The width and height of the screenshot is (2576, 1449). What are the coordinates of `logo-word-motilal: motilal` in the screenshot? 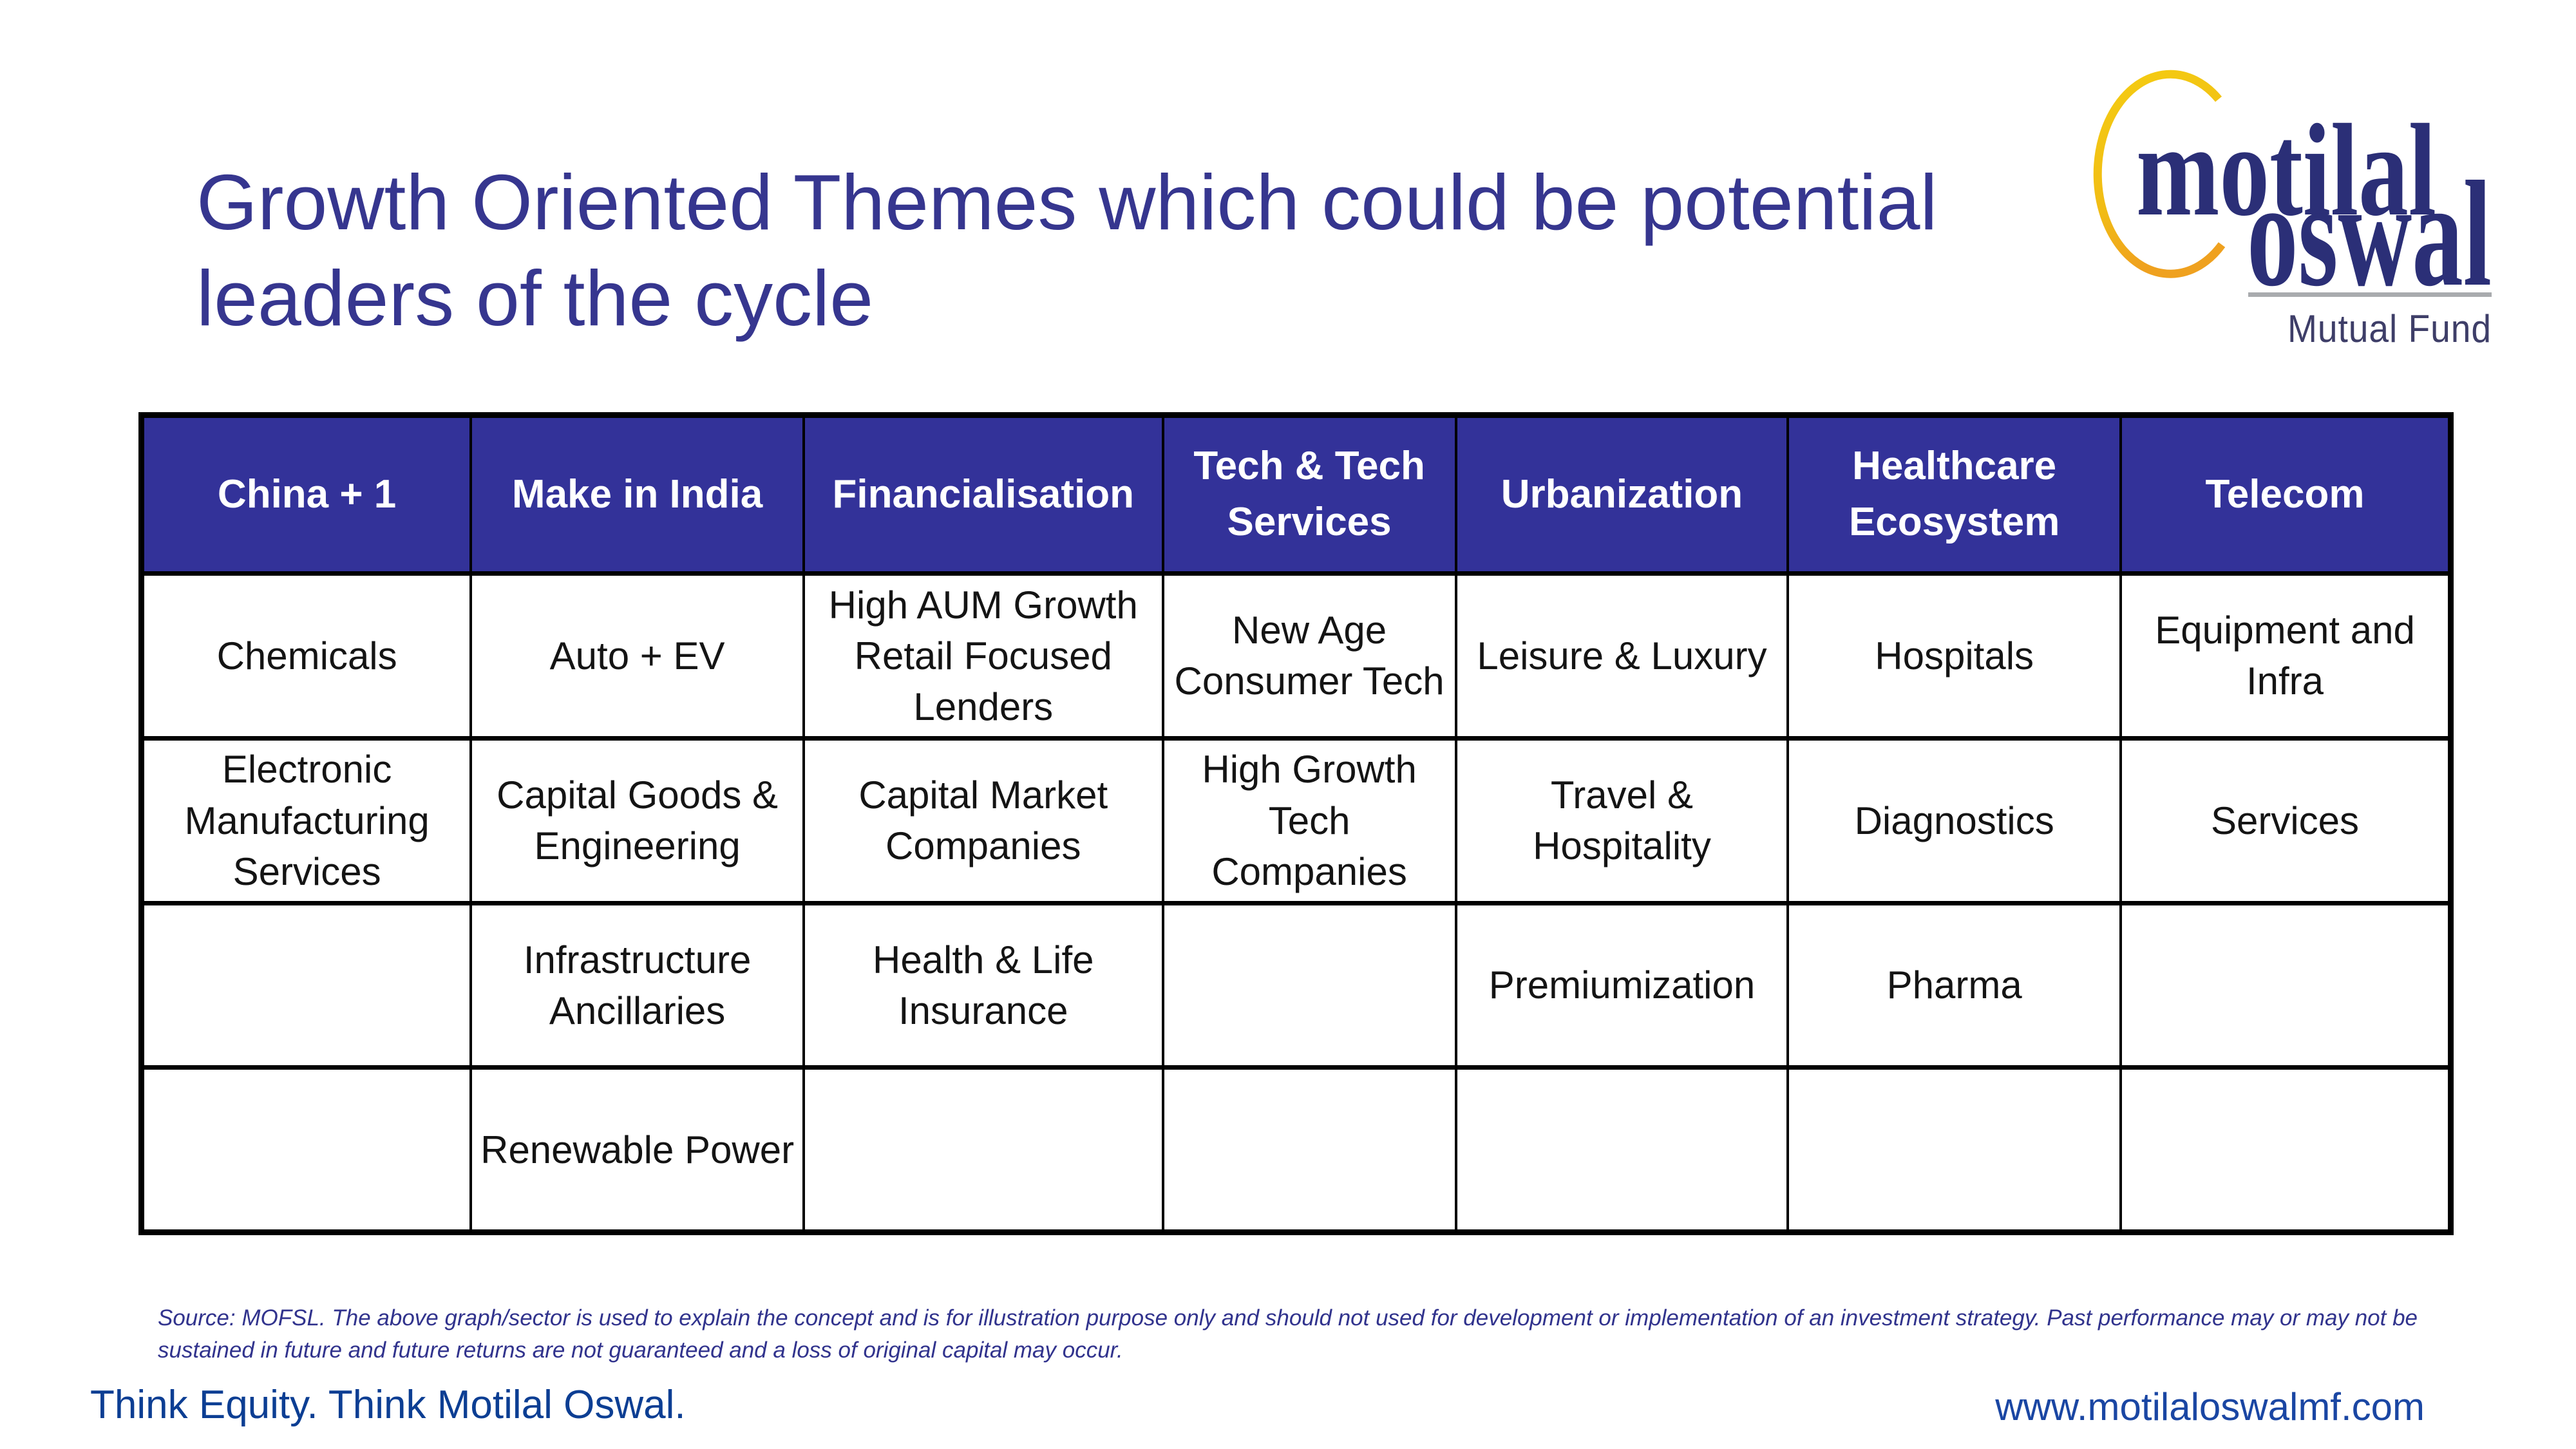 It's located at (2286, 170).